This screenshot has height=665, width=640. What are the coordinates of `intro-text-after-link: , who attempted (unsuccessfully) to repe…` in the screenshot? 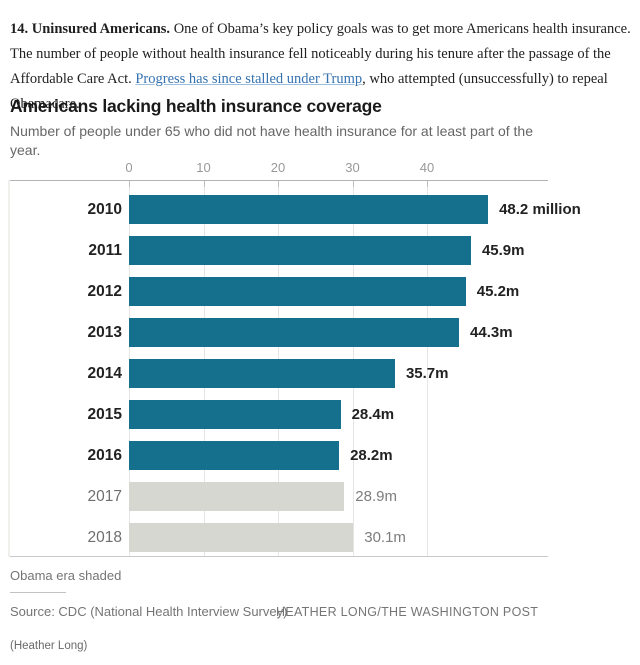 It's located at (309, 91).